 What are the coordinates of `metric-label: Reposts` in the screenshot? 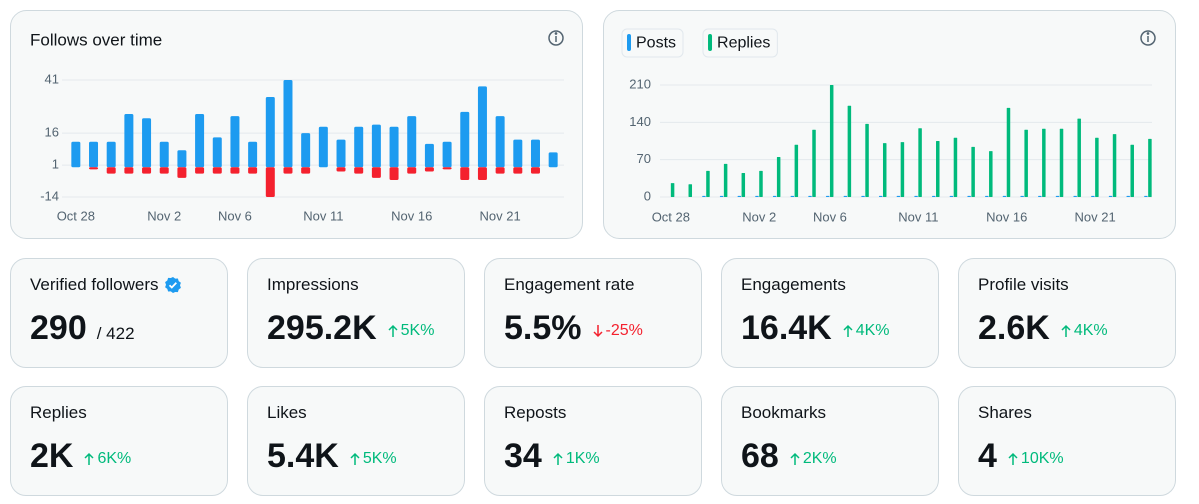 It's located at (535, 413).